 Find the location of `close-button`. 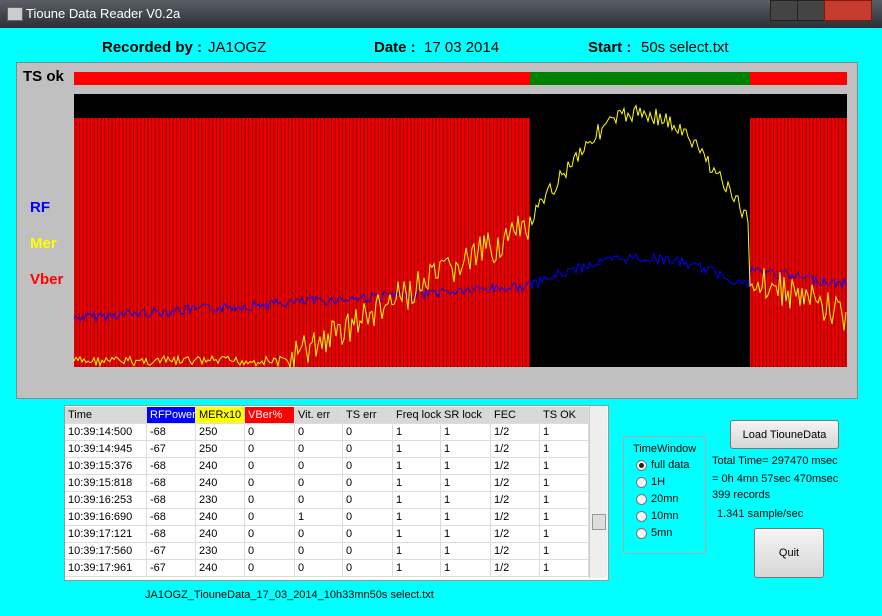

close-button is located at coordinates (848, 10).